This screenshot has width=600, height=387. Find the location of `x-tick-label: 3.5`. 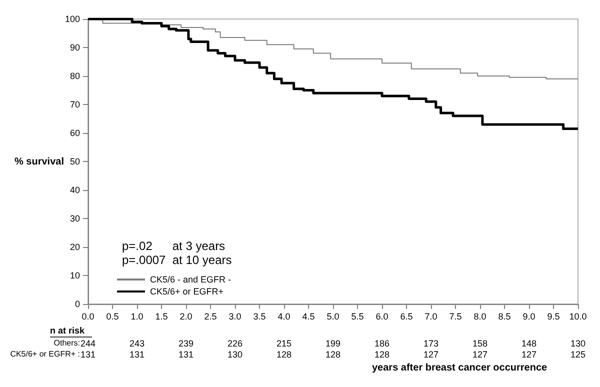

x-tick-label: 3.5 is located at coordinates (259, 317).